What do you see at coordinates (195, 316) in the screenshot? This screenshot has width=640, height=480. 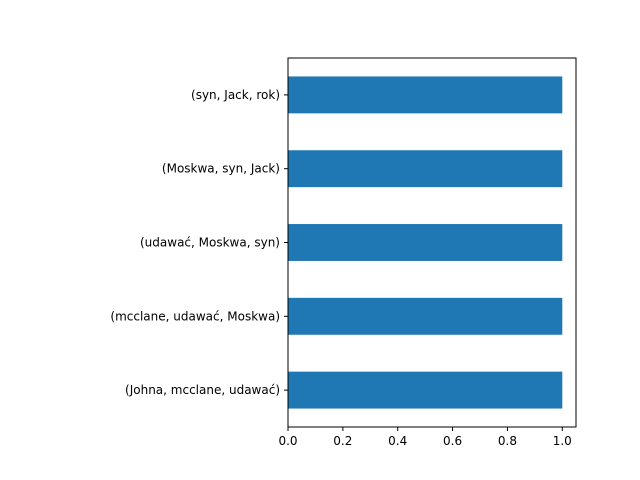 I see `y-tick-label: (mcclane, udawać, Moskwa)` at bounding box center [195, 316].